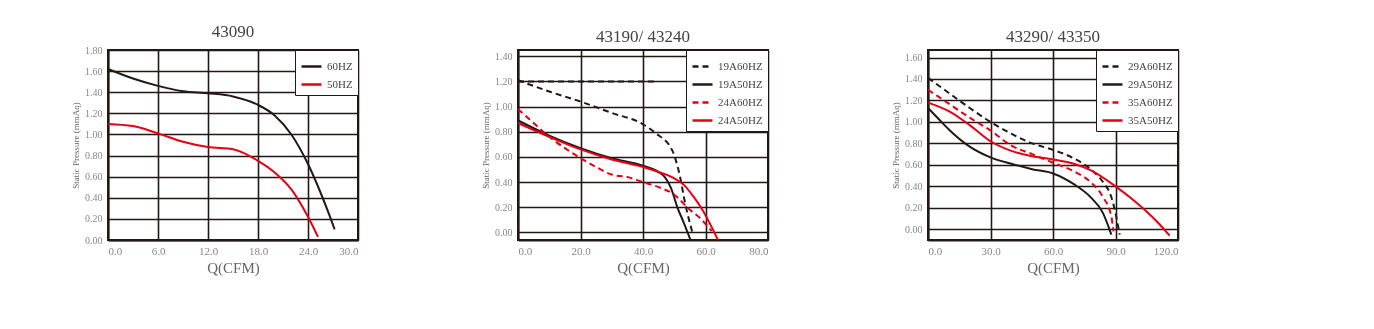 This screenshot has height=329, width=1374. I want to click on x-tick-label: 18.0, so click(258, 250).